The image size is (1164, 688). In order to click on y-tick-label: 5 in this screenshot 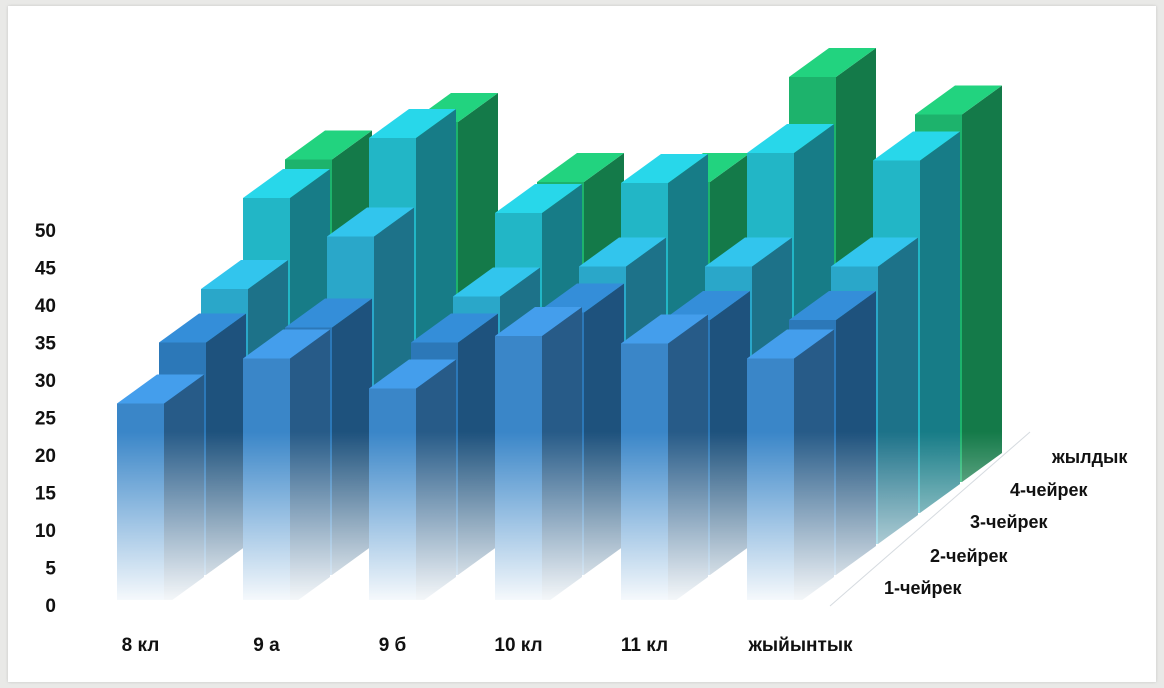, I will do `click(50, 569)`.